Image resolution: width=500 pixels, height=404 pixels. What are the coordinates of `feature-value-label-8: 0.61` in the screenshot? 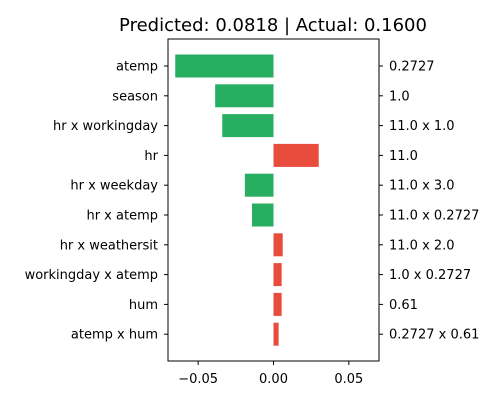 It's located at (403, 305).